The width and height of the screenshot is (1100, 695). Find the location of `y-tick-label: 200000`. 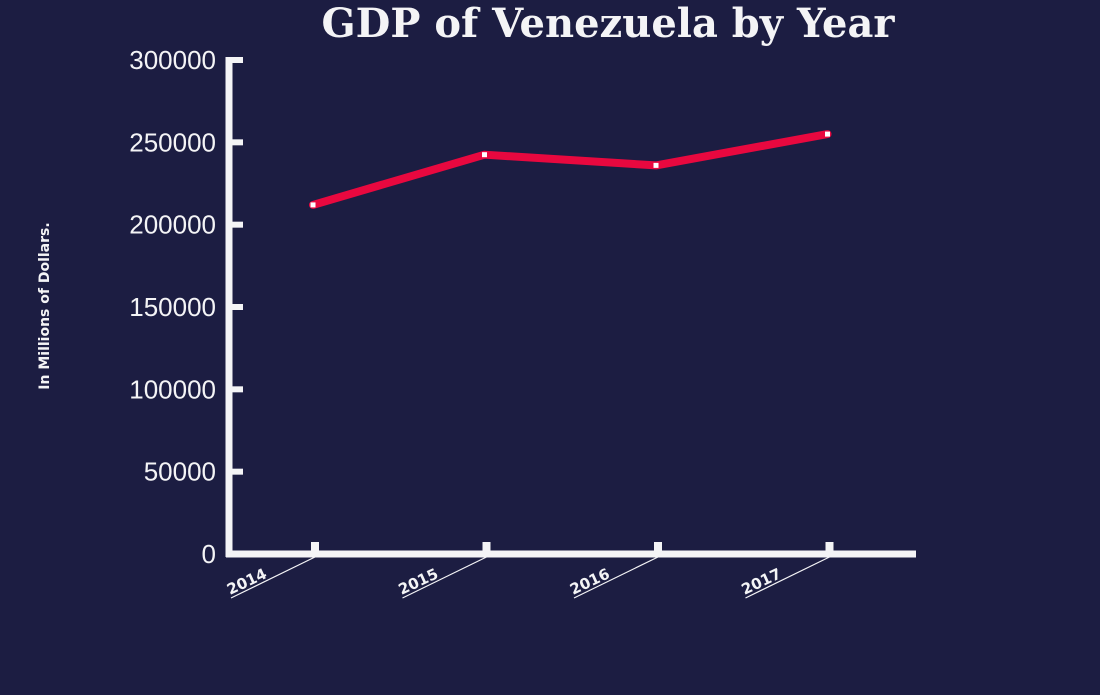

y-tick-label: 200000 is located at coordinates (172, 225).